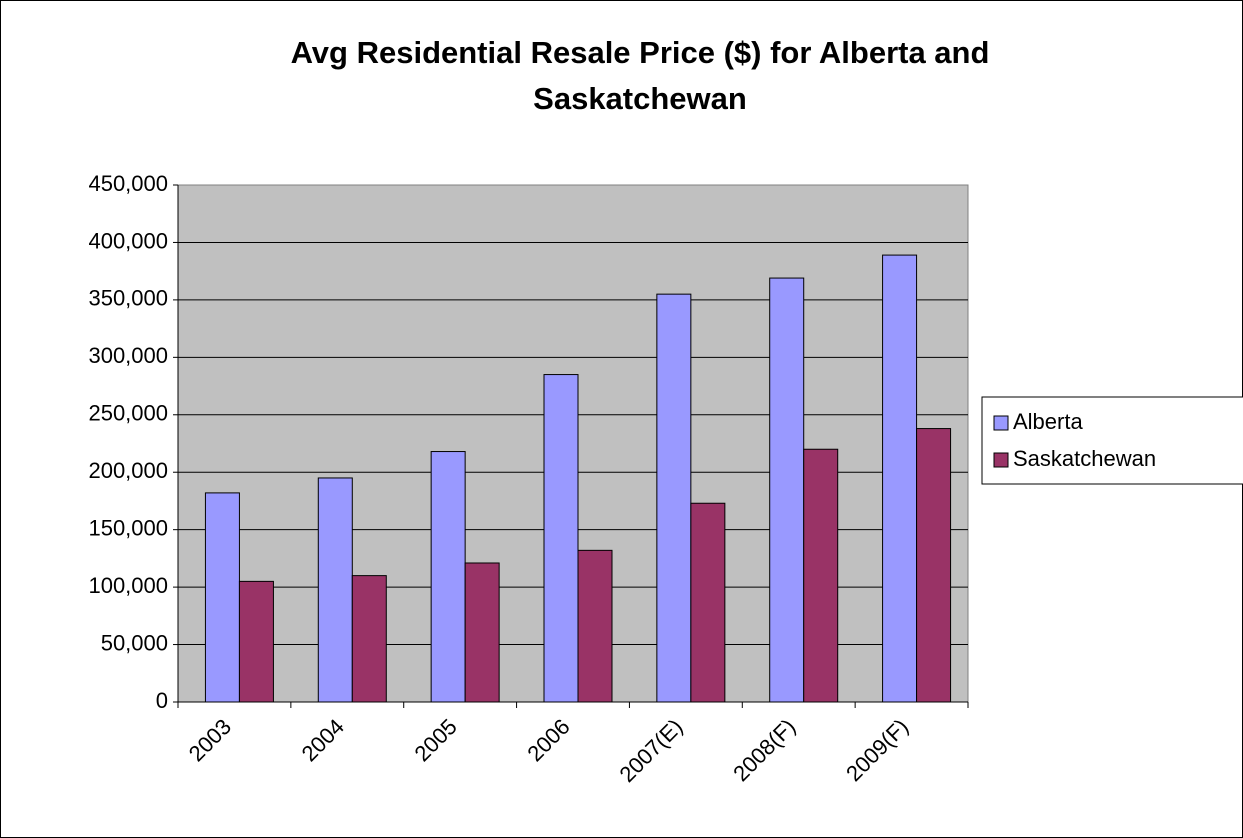 The width and height of the screenshot is (1243, 838). I want to click on legend-label: Saskatchewan, so click(1084, 458).